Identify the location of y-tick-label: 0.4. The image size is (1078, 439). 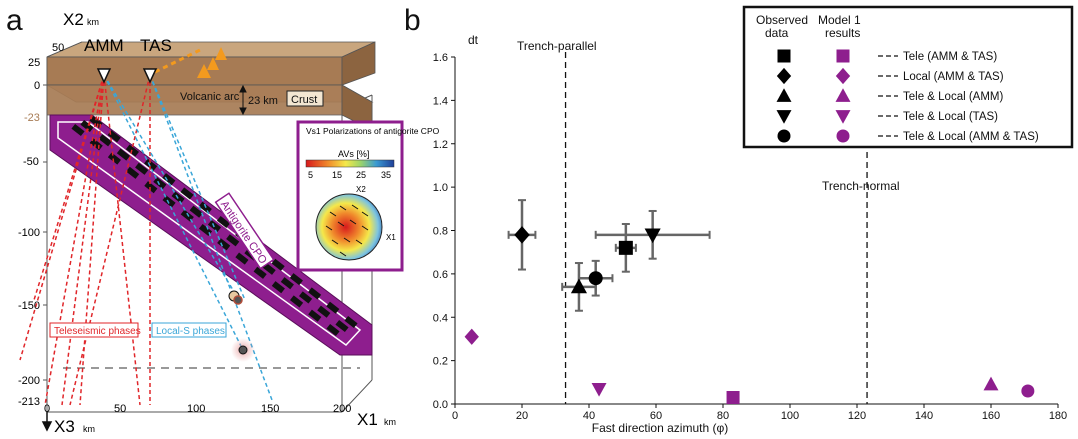
(440, 318).